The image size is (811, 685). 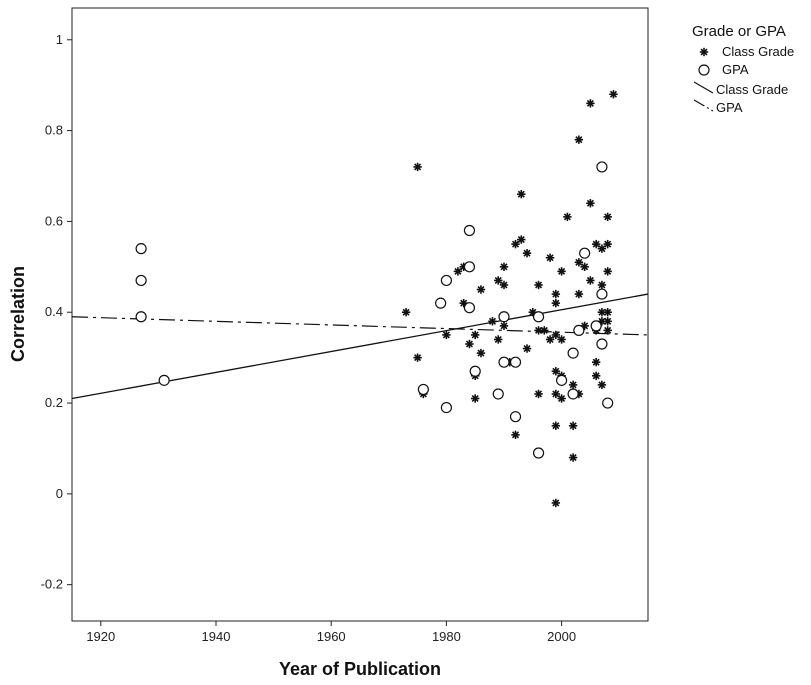 I want to click on y-tick-label: 0.6, so click(x=54, y=220).